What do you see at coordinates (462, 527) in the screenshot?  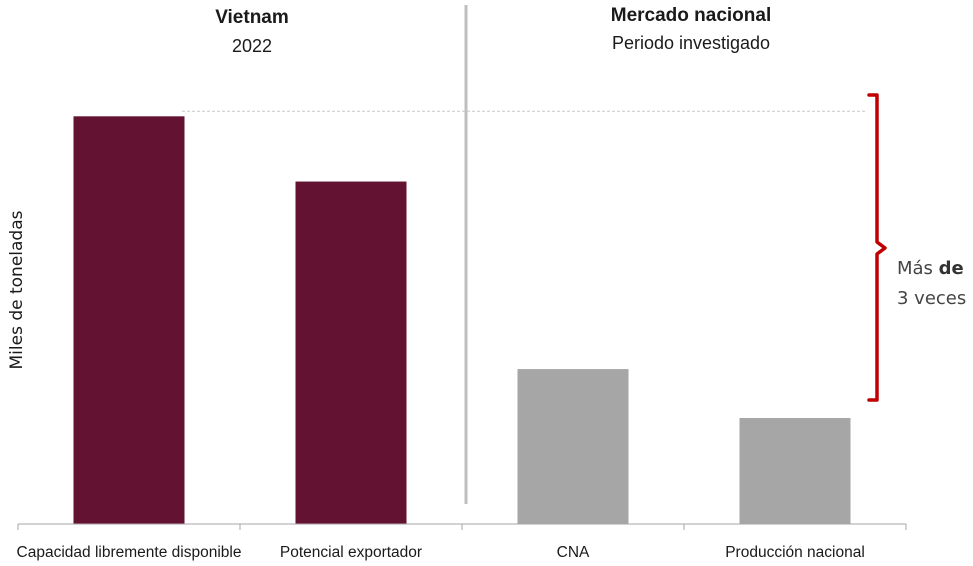 I see `x-axis-ticks` at bounding box center [462, 527].